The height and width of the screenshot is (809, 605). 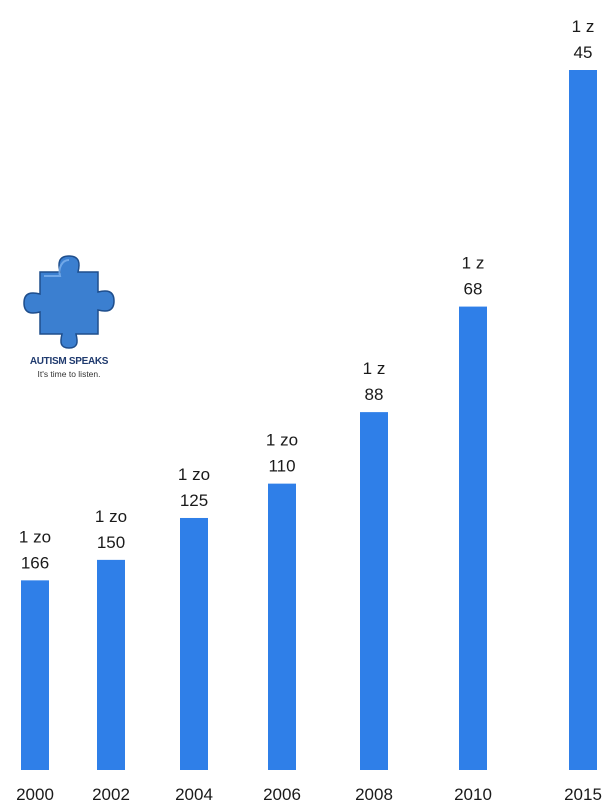 I want to click on autism-speaks-logo: AUTISM SPEAKS It's time to listen., so click(x=69, y=320).